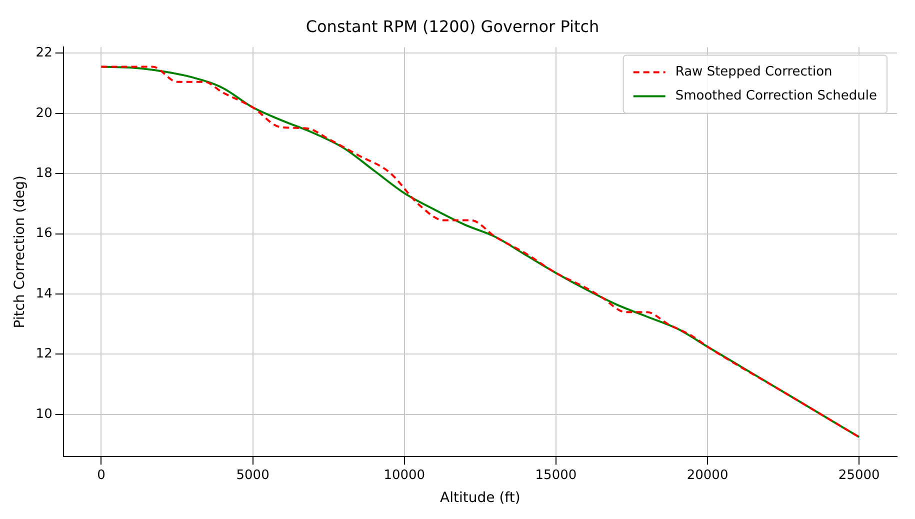  I want to click on chart-title: Constant RPM (1200) Governor Pitch, so click(453, 26).